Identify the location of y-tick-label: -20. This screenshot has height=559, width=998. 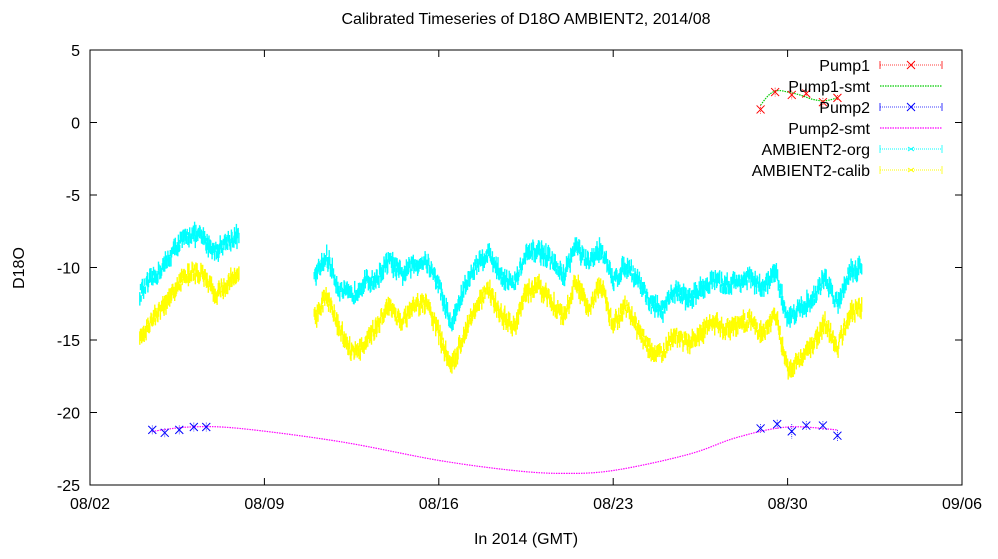
(68, 414).